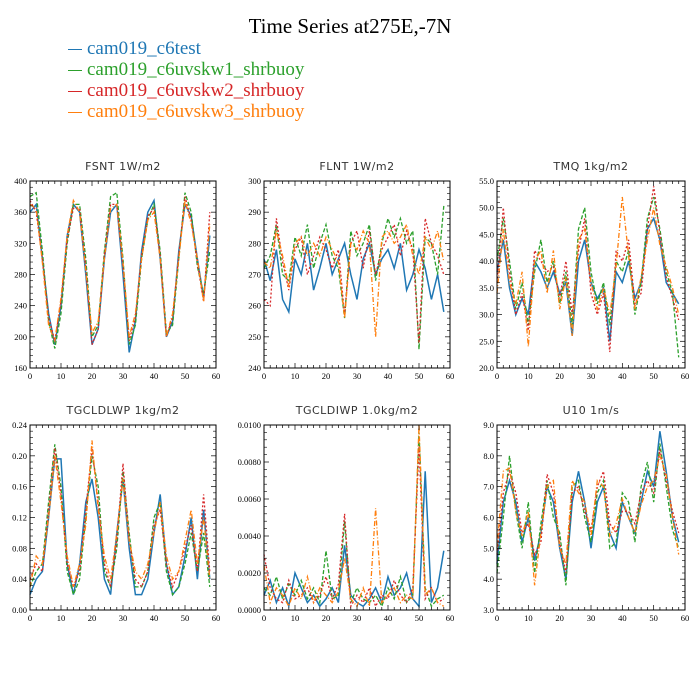 The image size is (700, 700). Describe the element at coordinates (249, 573) in the screenshot. I see `y-tick-label: 0.0020` at that location.